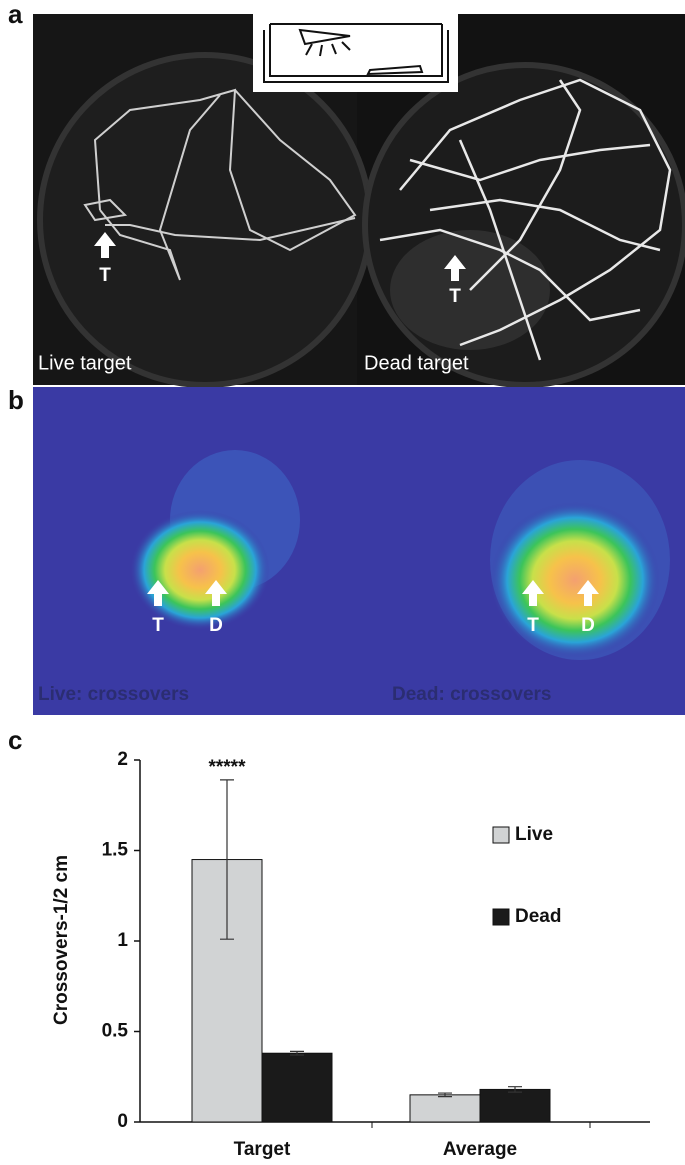  What do you see at coordinates (471, 694) in the screenshot?
I see `caption: Dead: crossovers` at bounding box center [471, 694].